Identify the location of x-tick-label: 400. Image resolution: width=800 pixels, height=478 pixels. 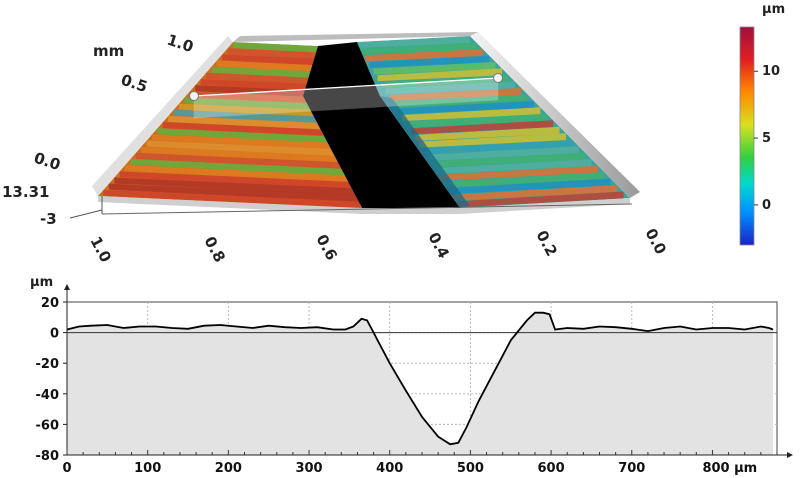
(389, 468).